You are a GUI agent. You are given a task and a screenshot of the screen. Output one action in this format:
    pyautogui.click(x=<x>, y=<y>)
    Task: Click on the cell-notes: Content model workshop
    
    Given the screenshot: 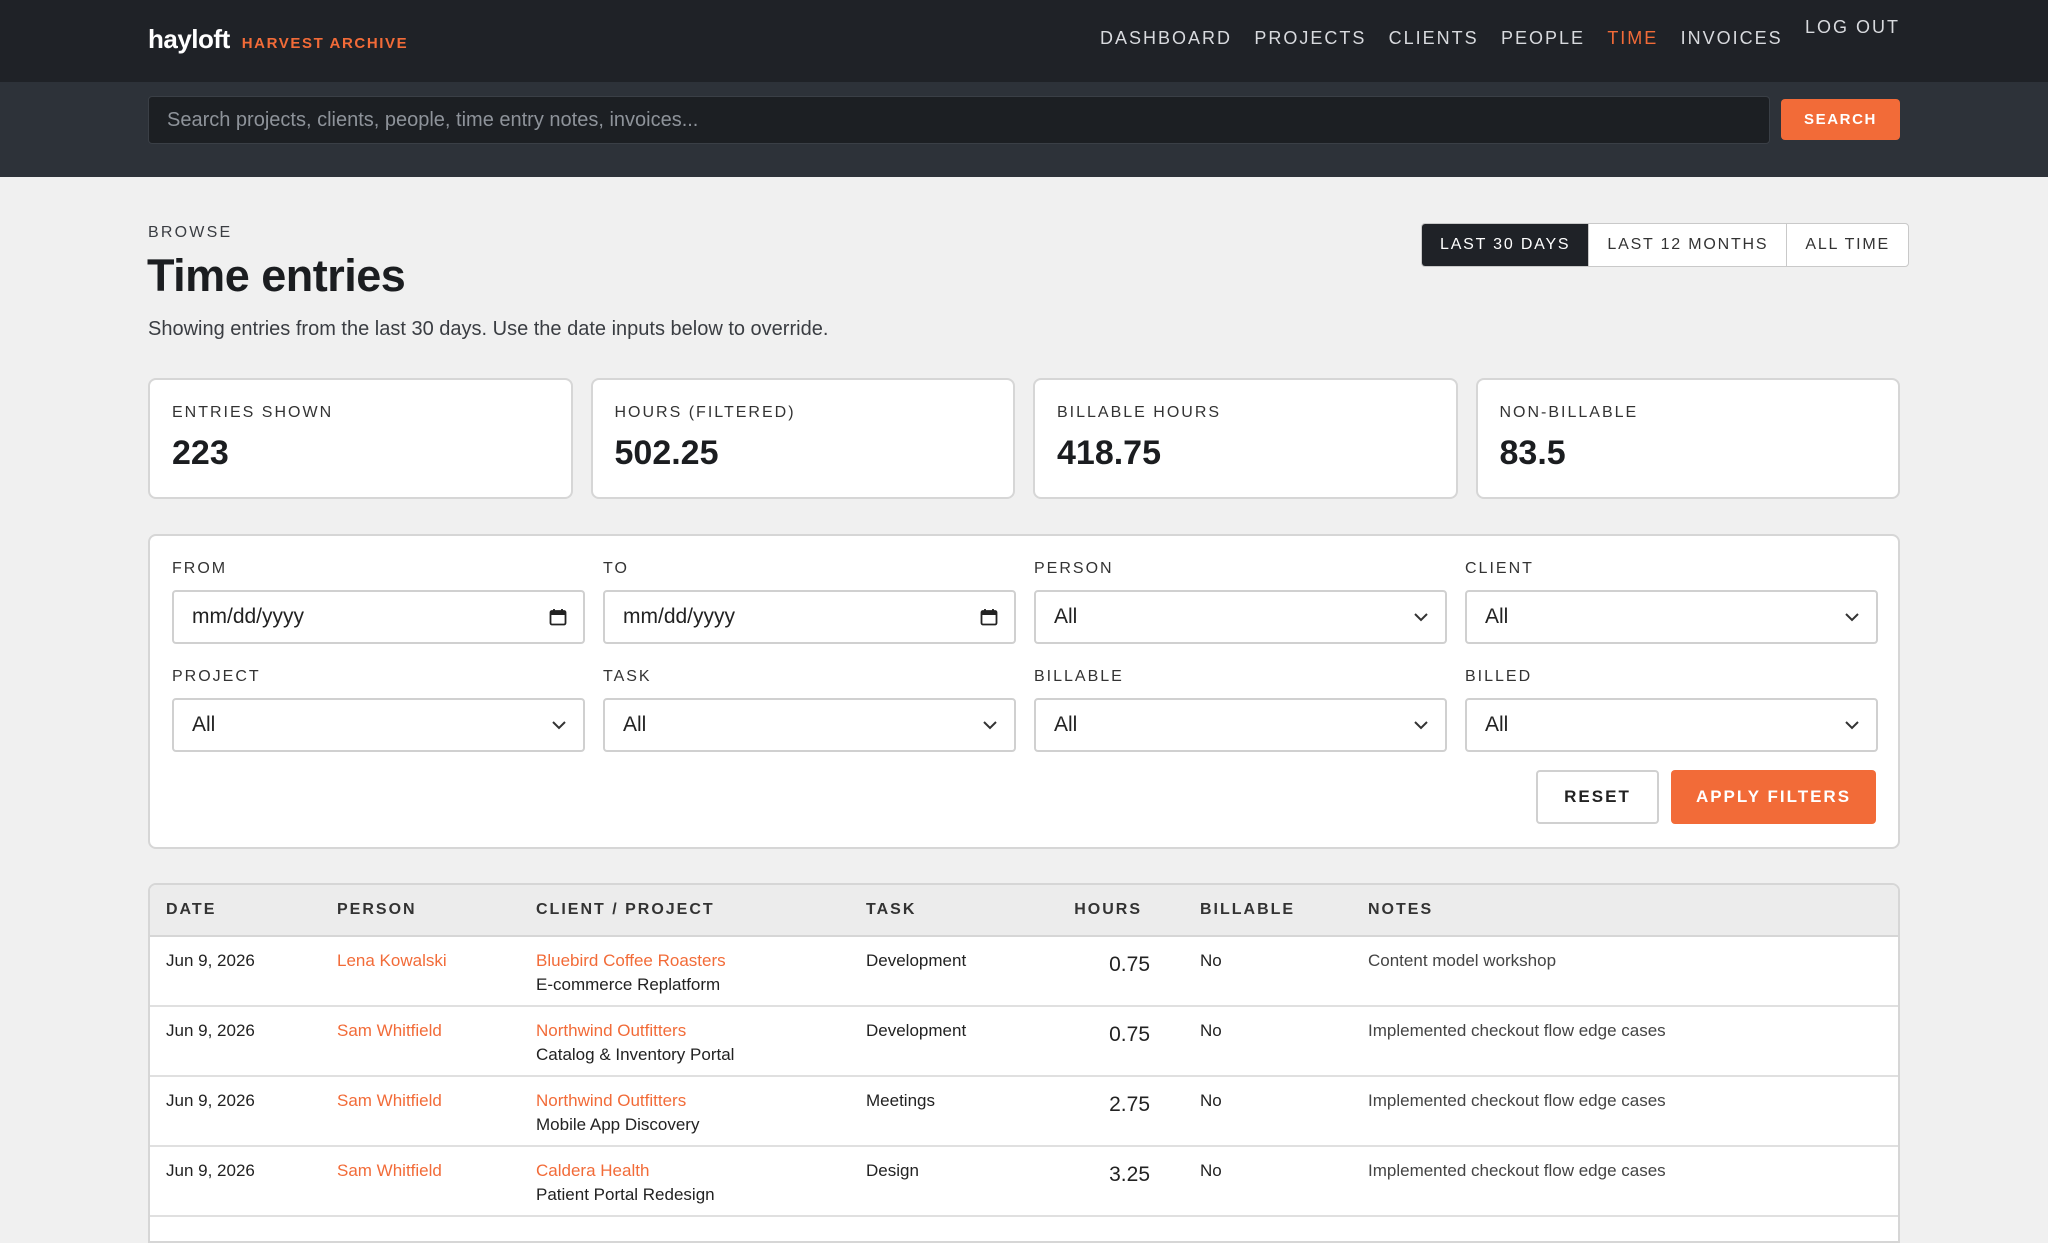 What is the action you would take?
    pyautogui.click(x=1625, y=971)
    